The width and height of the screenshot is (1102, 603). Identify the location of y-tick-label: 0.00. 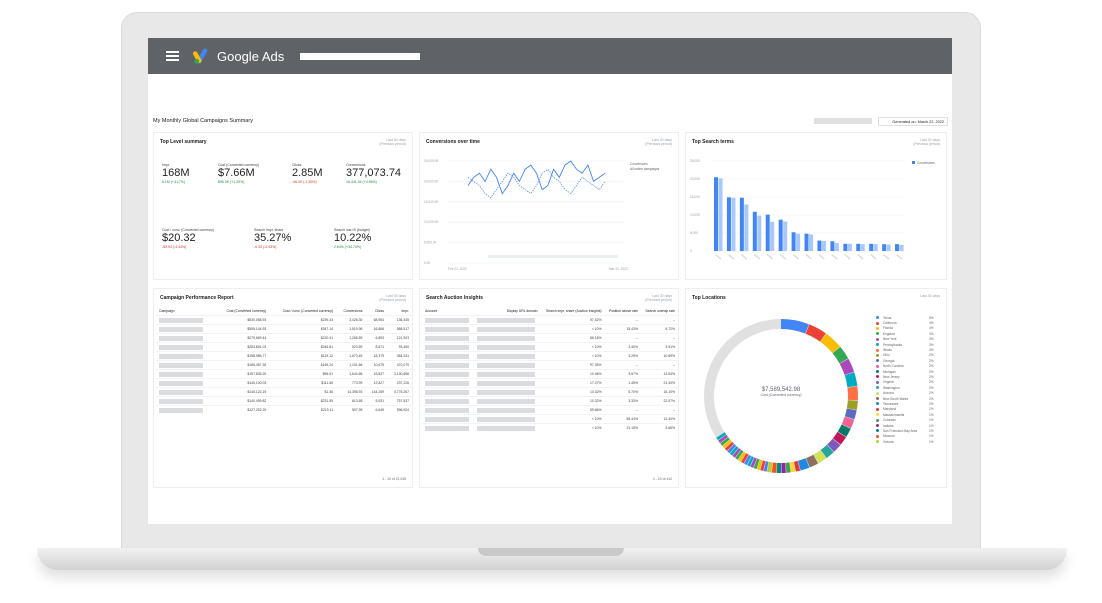
(427, 263).